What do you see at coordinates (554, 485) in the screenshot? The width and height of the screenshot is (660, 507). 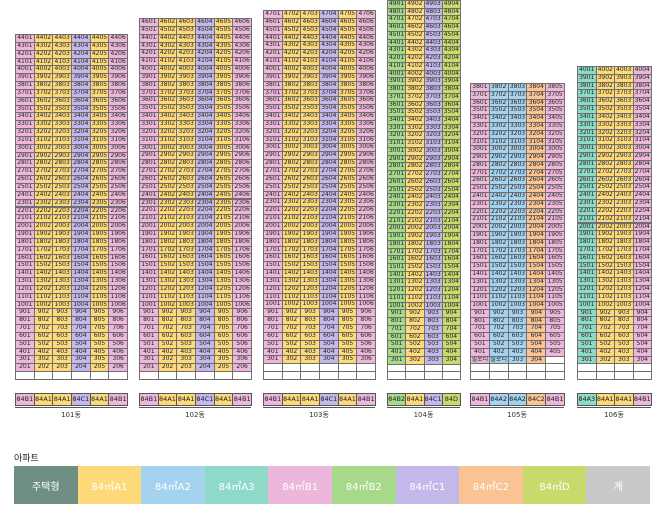 I see `legend-item: 84㎡D` at bounding box center [554, 485].